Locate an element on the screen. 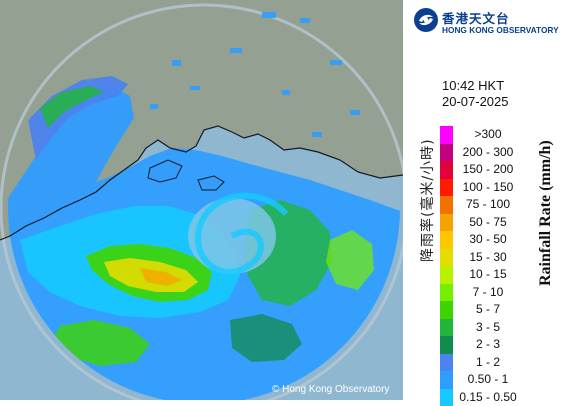  timestamp: 10:42 HKT 20-07-2025 is located at coordinates (475, 94).